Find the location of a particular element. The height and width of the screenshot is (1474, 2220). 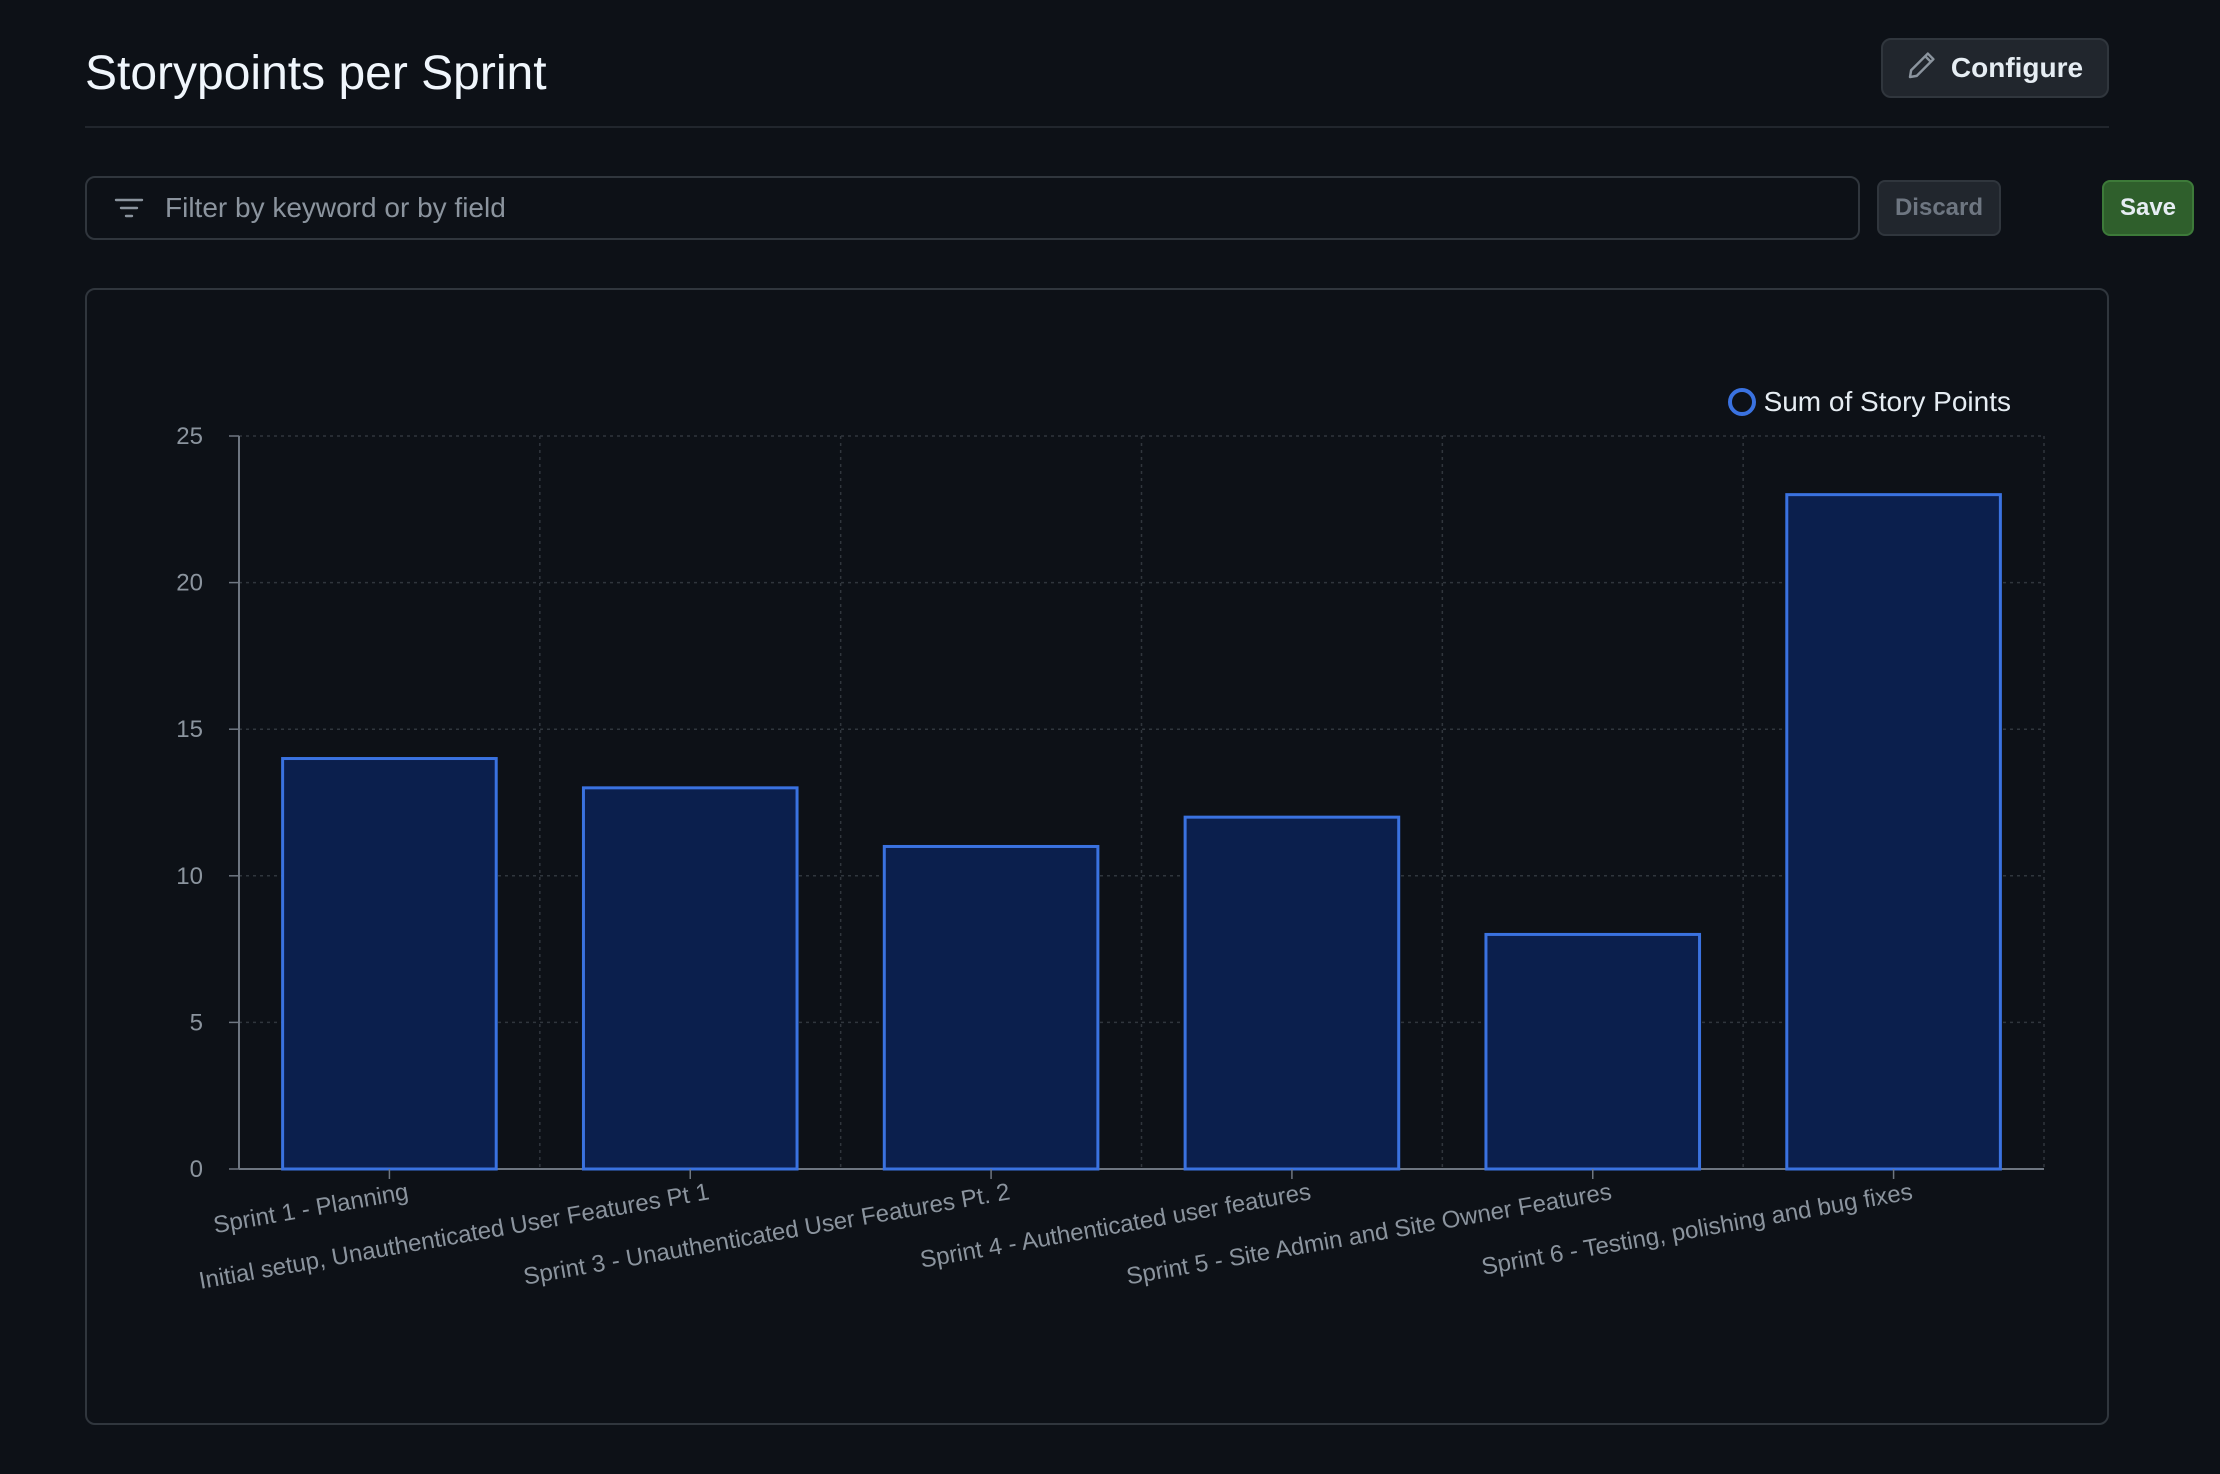

y-tick-label: 0 is located at coordinates (196, 1169).